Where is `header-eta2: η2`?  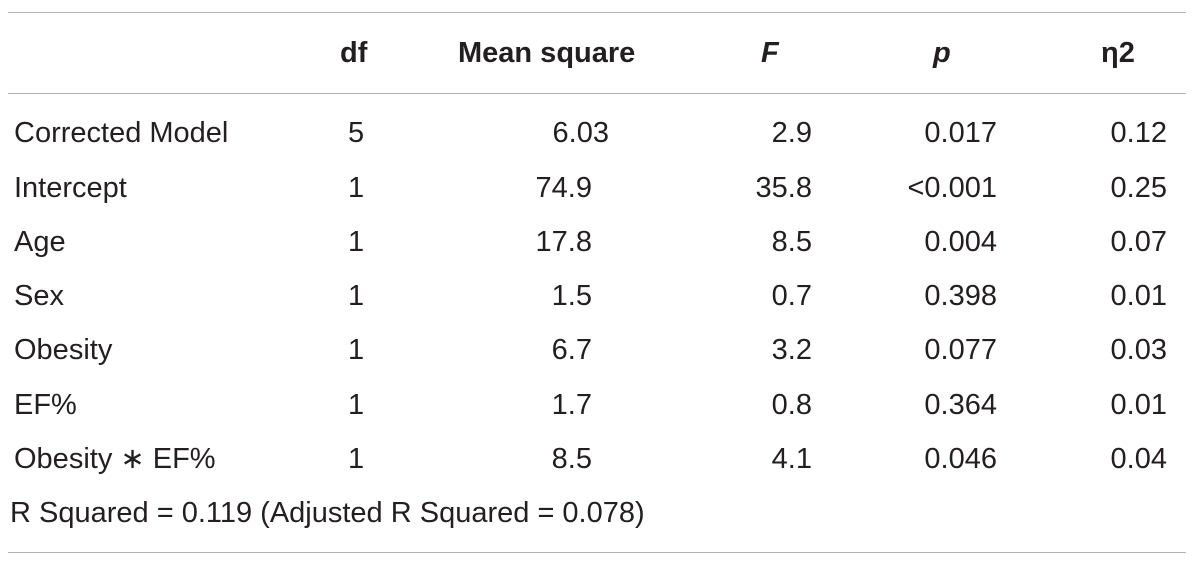
header-eta2: η2 is located at coordinates (1118, 53).